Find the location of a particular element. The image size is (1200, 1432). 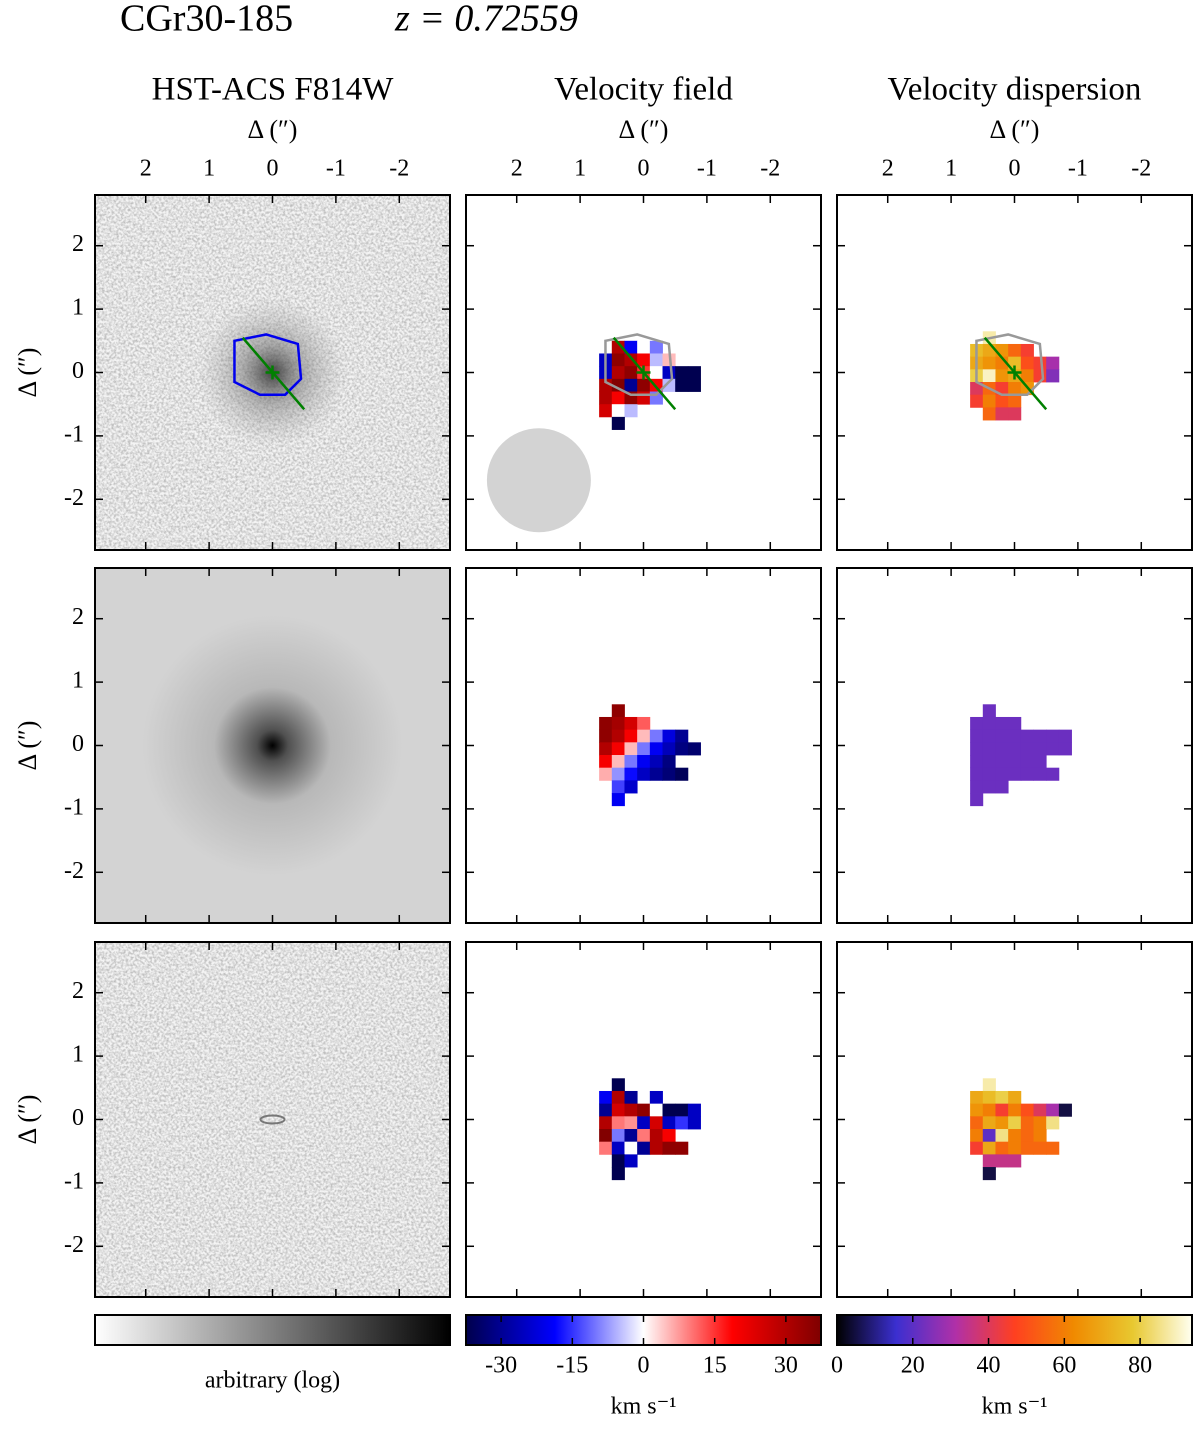

colorbar-tick-label: 80 is located at coordinates (1140, 1366).